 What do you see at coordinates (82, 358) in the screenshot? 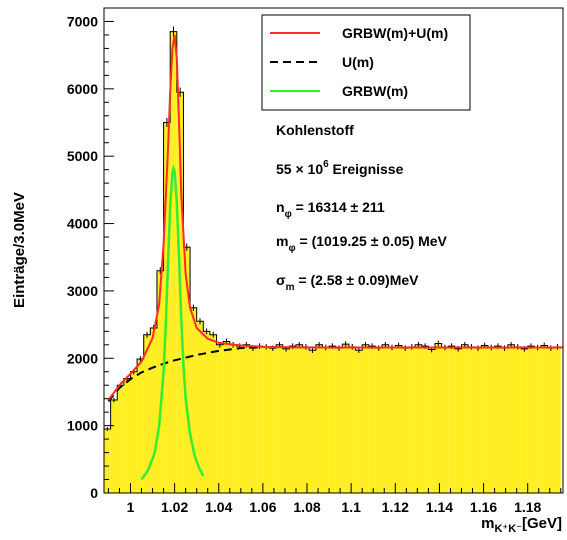
I see `y-tick-label: 2000` at bounding box center [82, 358].